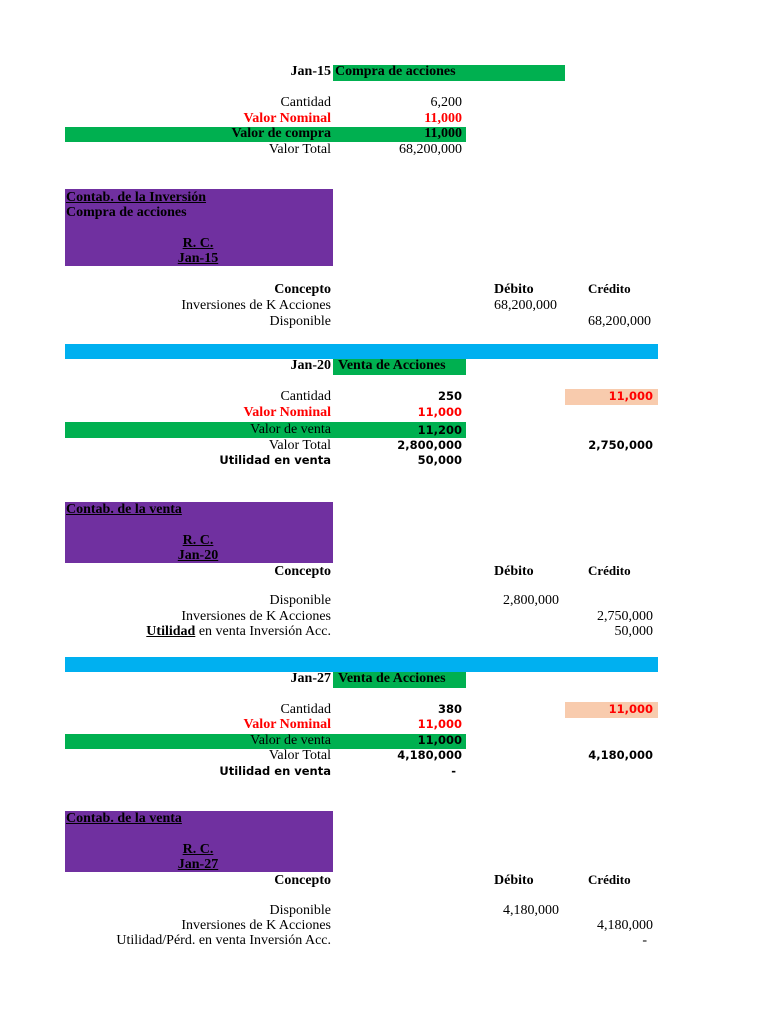 The image size is (768, 1024). What do you see at coordinates (531, 910) in the screenshot?
I see `entry-debito: 4,180,000` at bounding box center [531, 910].